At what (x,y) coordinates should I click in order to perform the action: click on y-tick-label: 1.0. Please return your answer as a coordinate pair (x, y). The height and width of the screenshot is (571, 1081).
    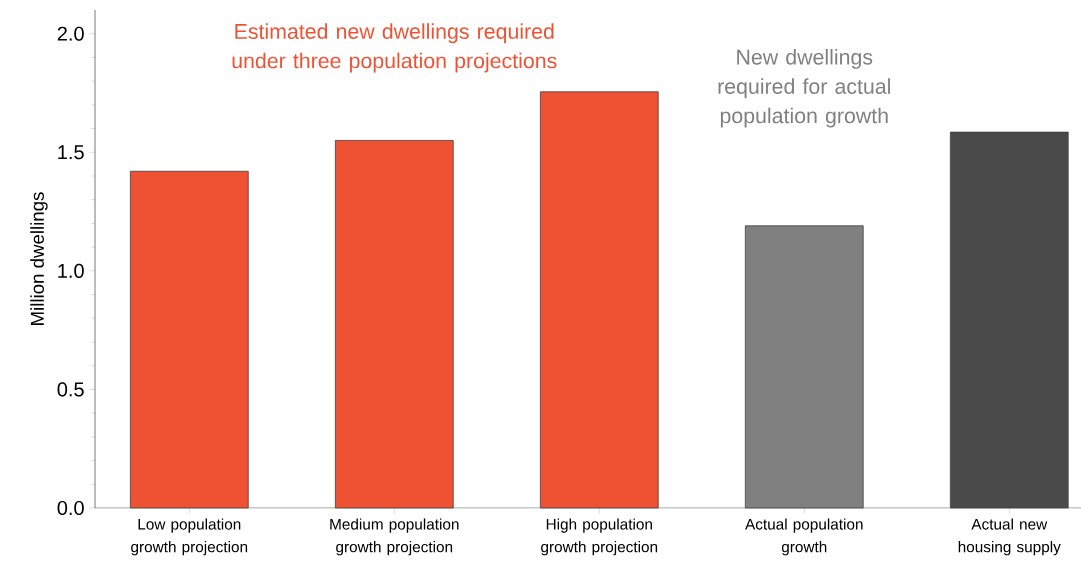
    Looking at the image, I should click on (71, 270).